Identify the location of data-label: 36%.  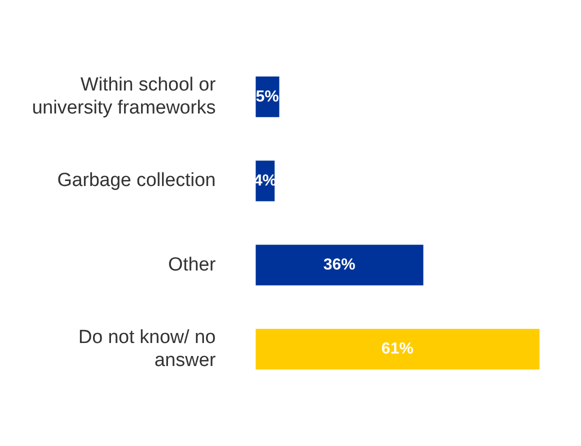
(339, 265).